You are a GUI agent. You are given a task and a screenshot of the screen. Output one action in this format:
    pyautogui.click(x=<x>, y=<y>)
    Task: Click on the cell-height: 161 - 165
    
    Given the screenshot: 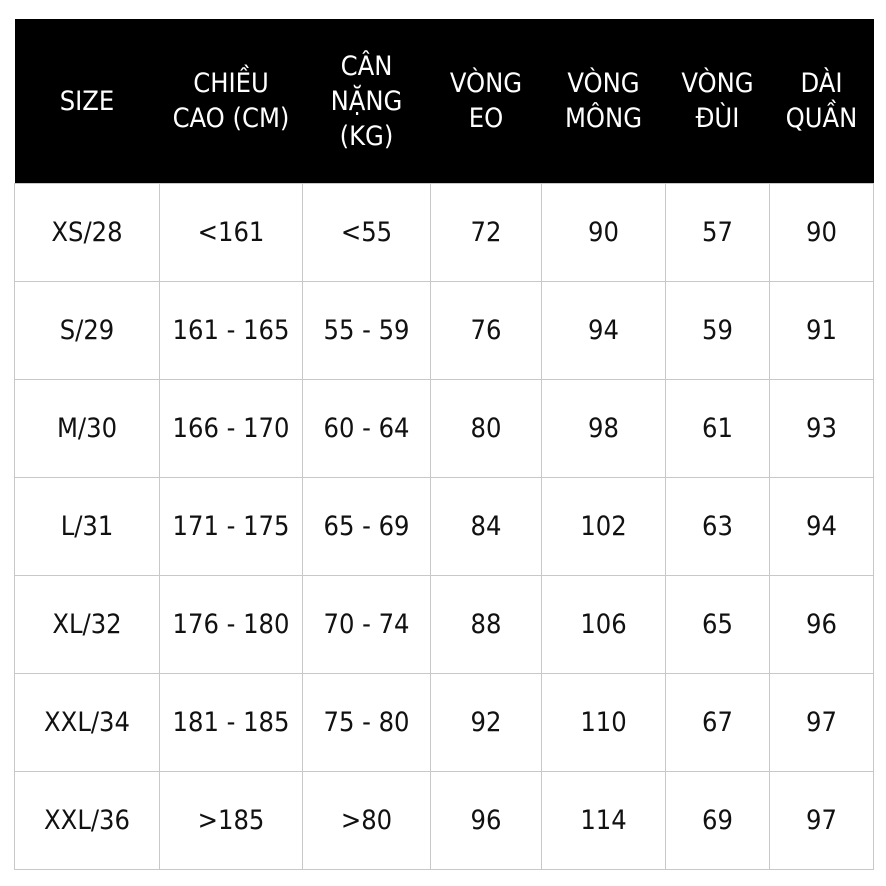 What is the action you would take?
    pyautogui.click(x=231, y=330)
    